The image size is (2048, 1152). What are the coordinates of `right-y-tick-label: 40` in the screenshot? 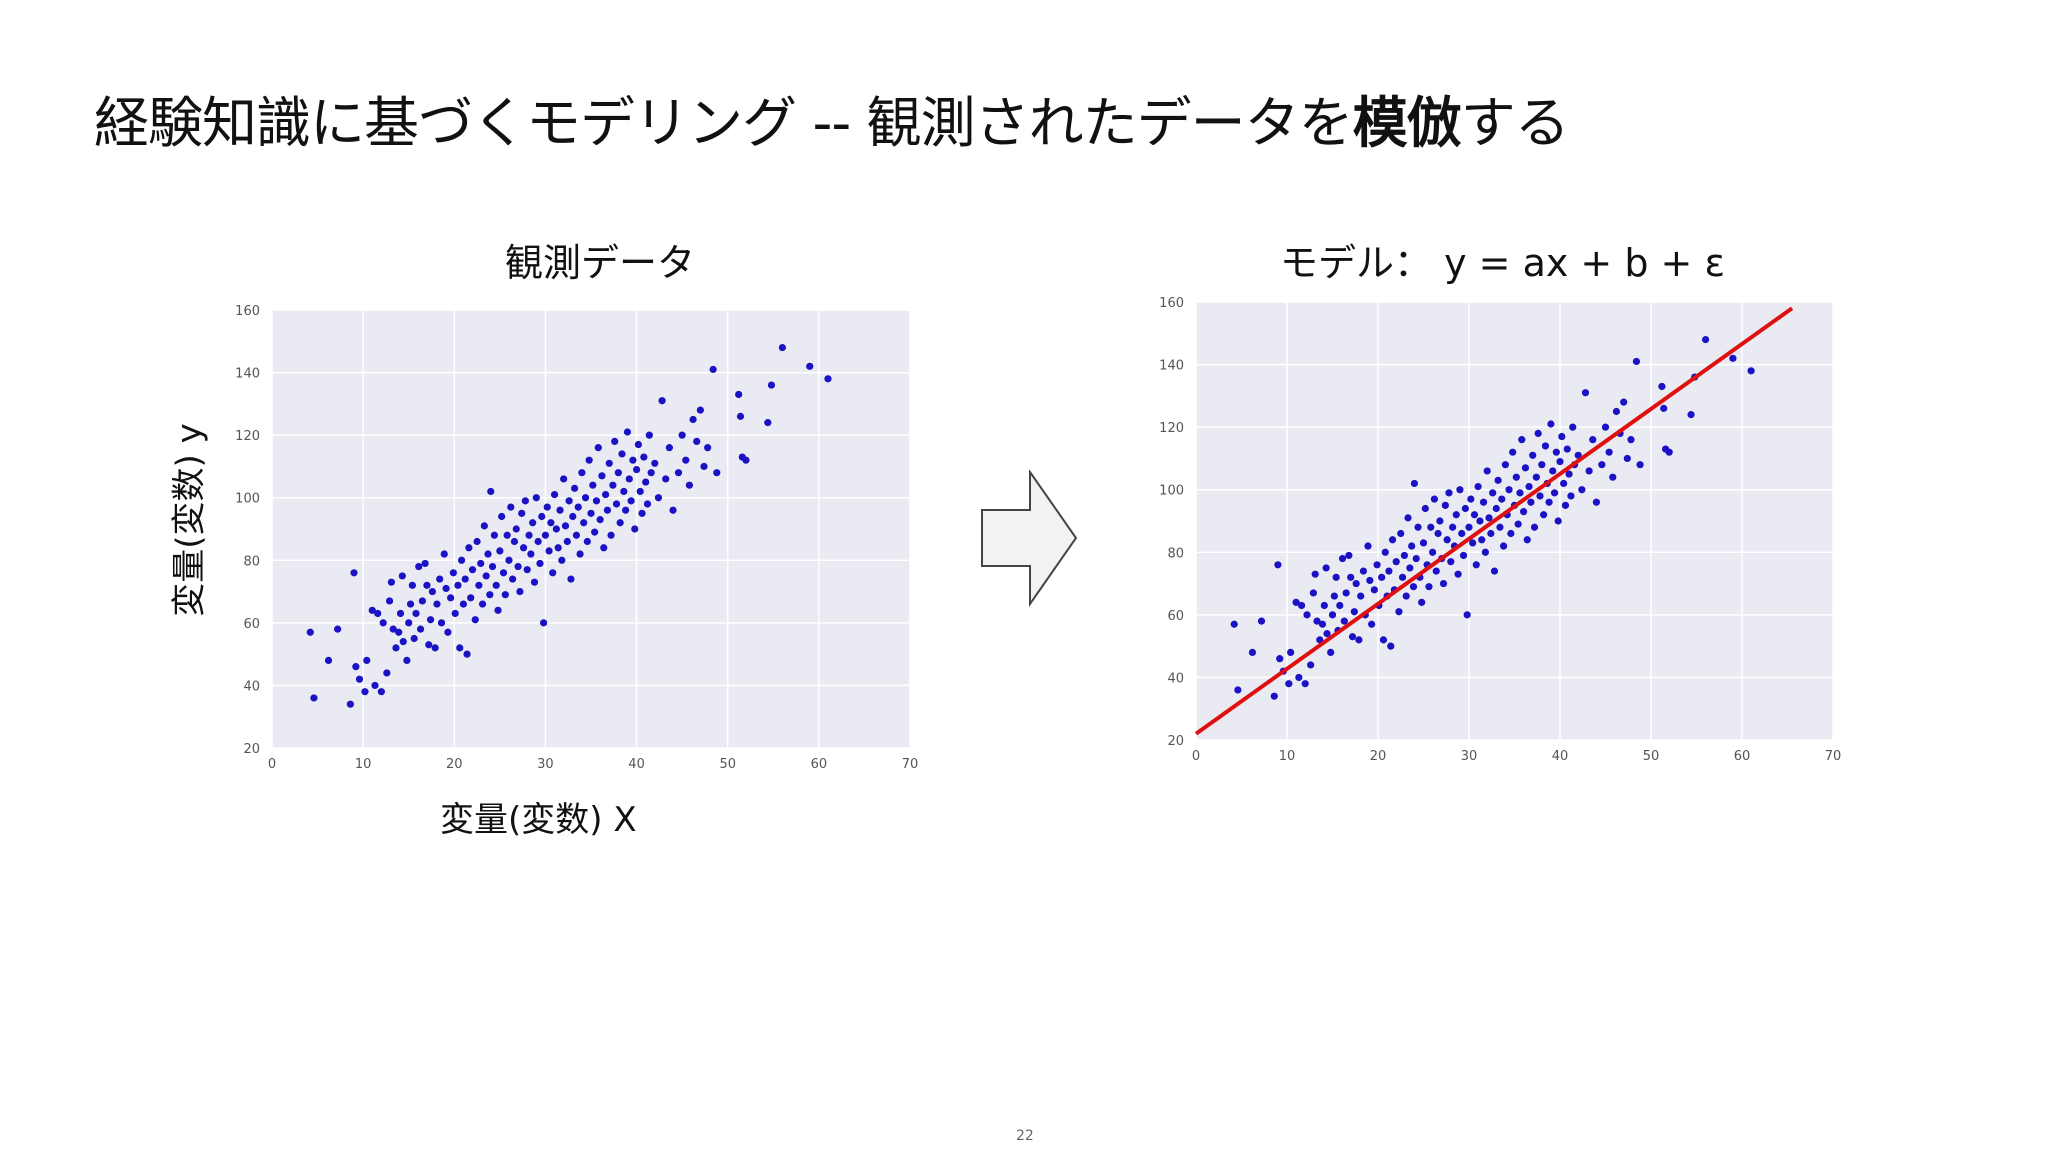 It's located at (1175, 678).